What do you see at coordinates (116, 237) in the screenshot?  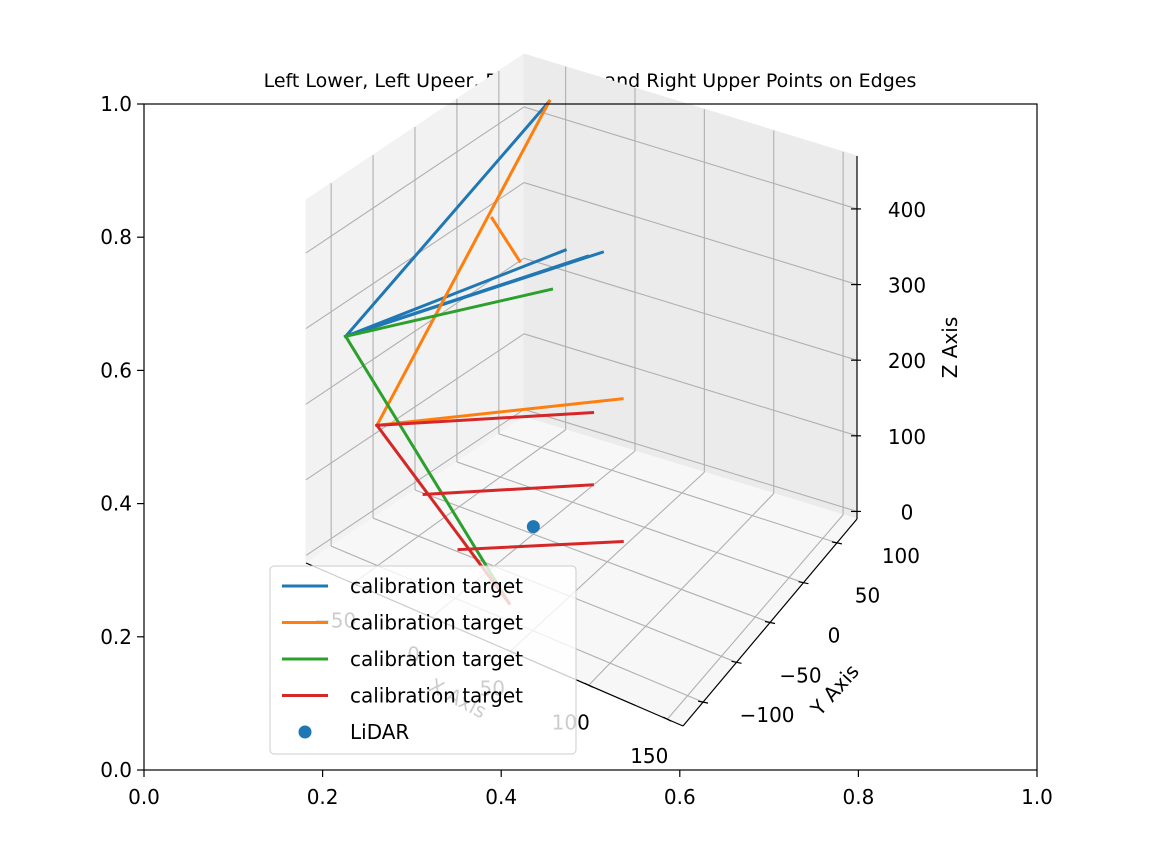 I see `outer-y-tick-label: 0.8` at bounding box center [116, 237].